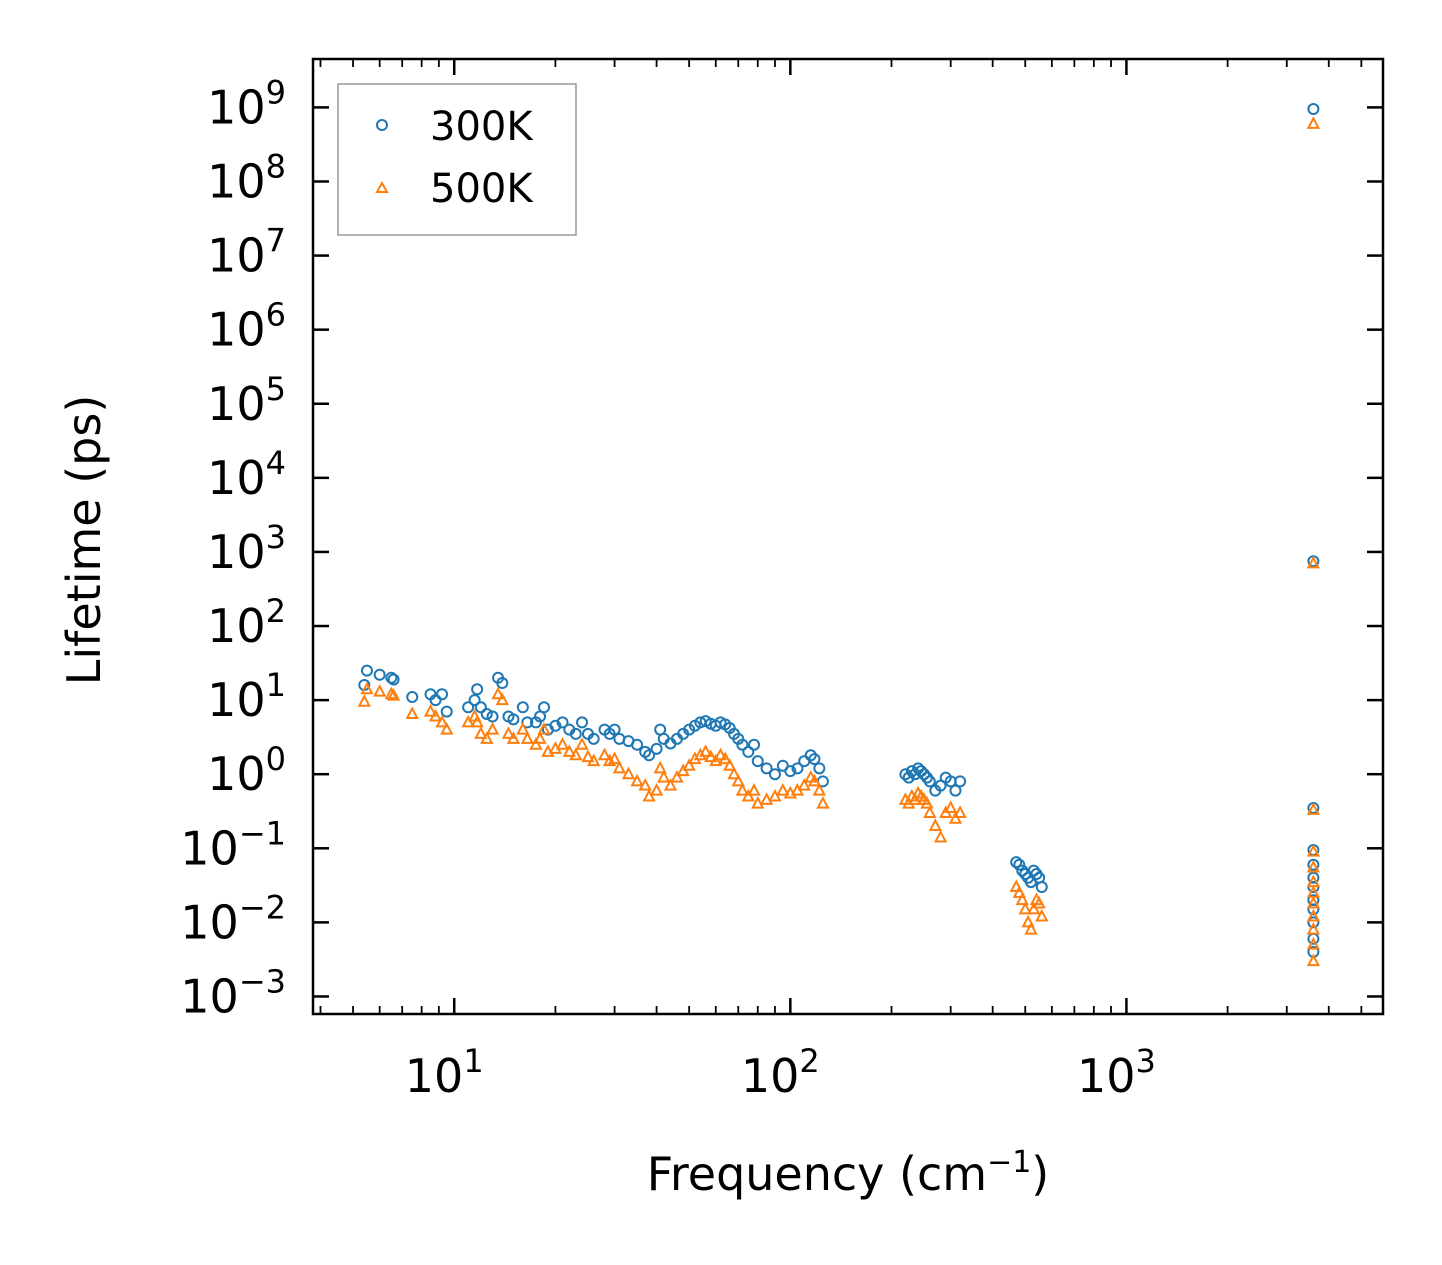 This screenshot has width=1442, height=1265. What do you see at coordinates (246, 103) in the screenshot?
I see `y-tick-label: 10⁹` at bounding box center [246, 103].